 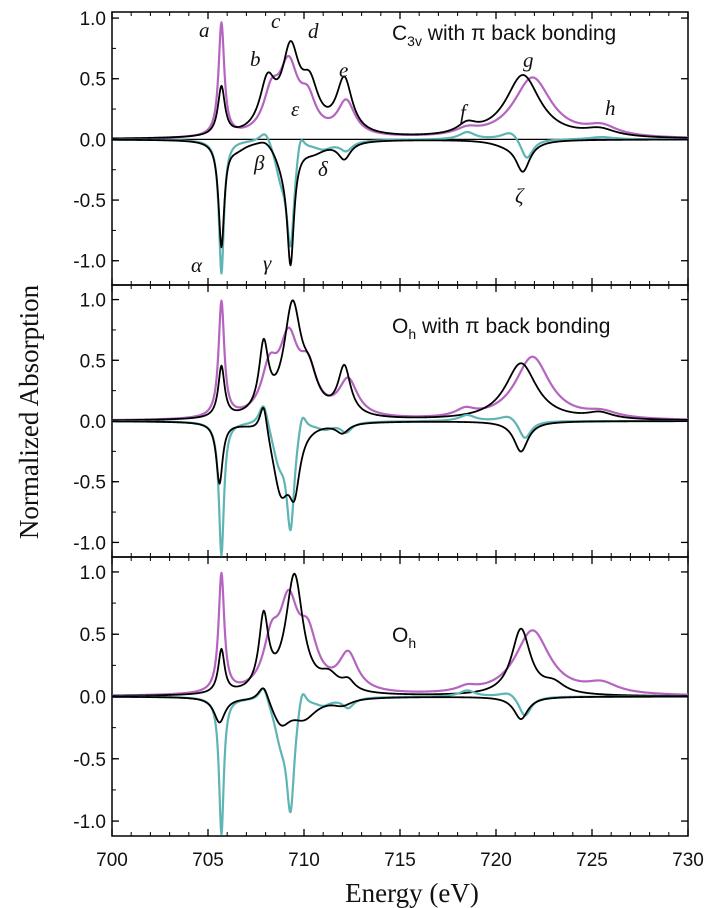 I want to click on peak-label-c: c, so click(x=276, y=21).